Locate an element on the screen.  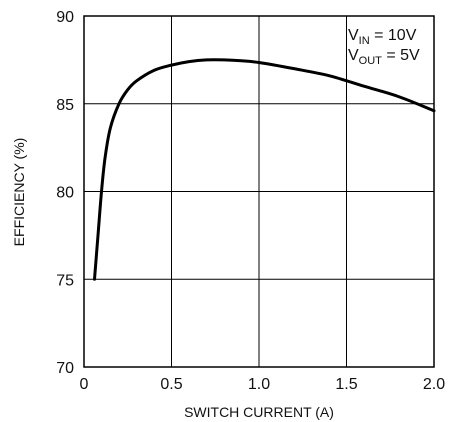
x-tick-label-1.5: 1.5 is located at coordinates (346, 384).